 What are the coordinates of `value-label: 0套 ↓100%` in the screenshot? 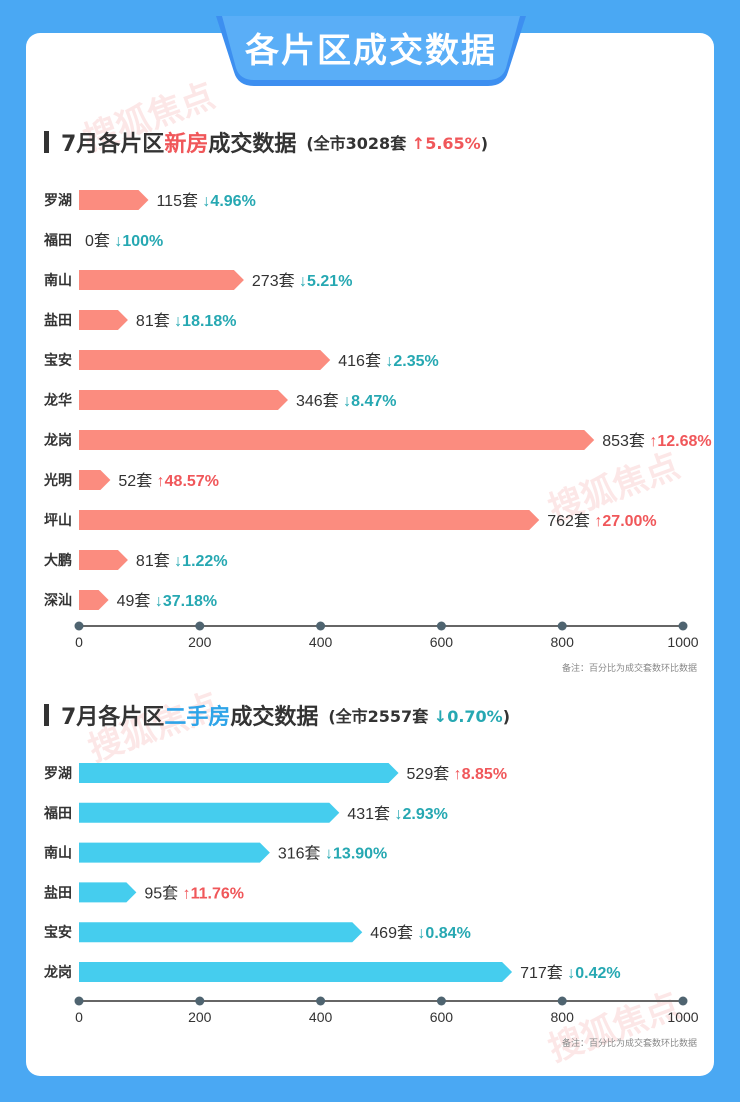 It's located at (124, 241).